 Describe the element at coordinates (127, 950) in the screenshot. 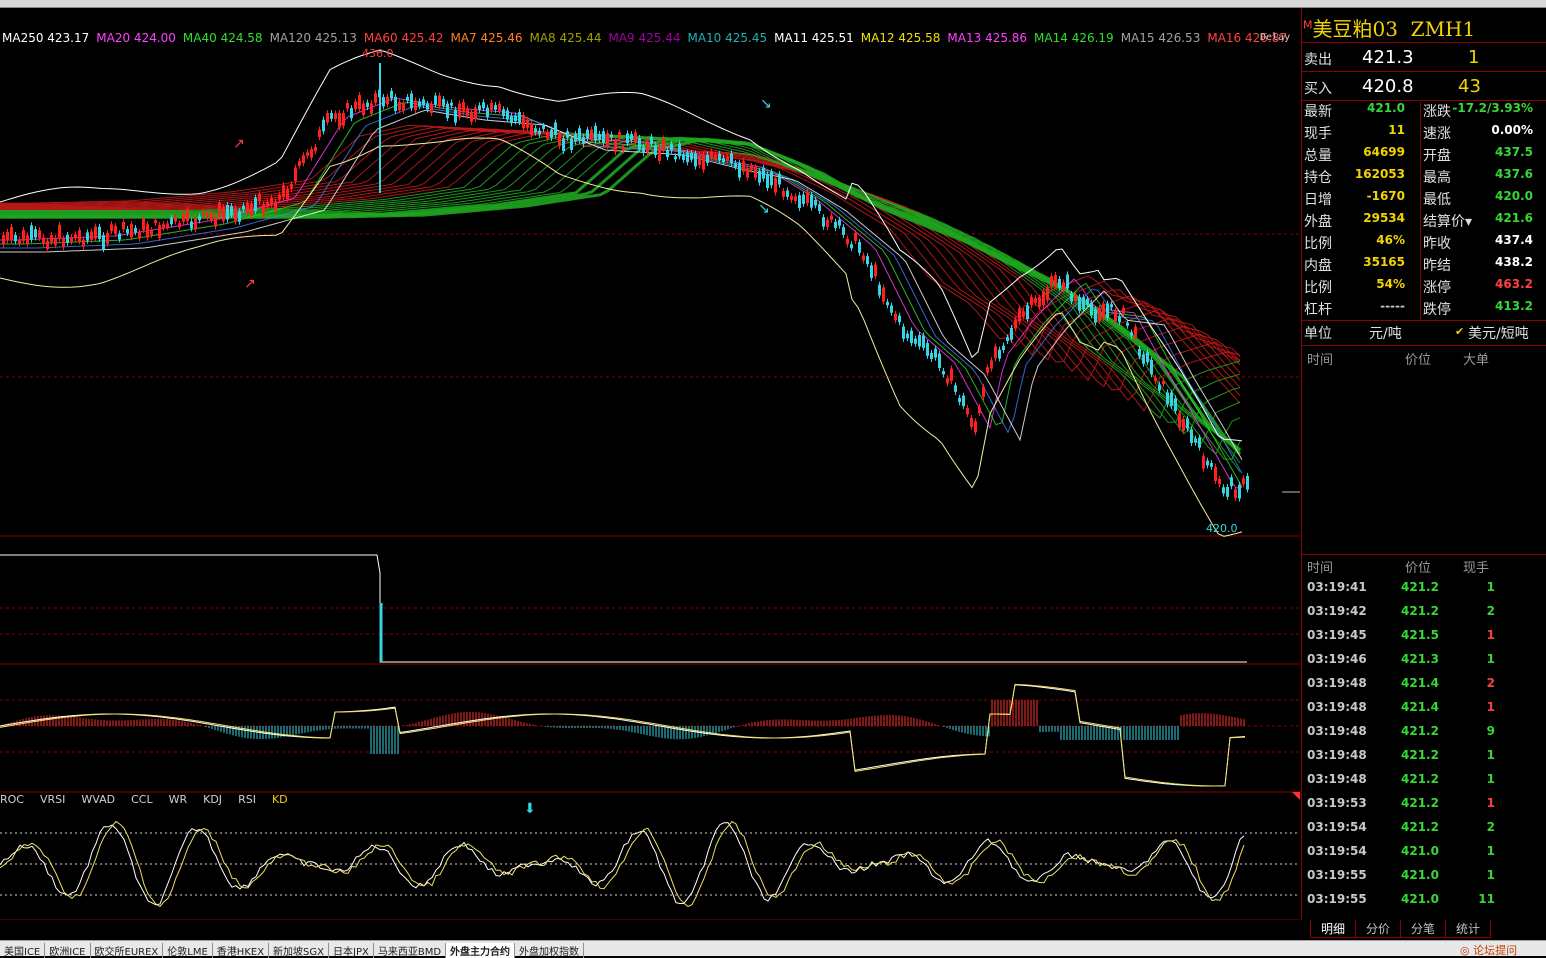

I see `market-tab: 欧交所EUREX` at that location.